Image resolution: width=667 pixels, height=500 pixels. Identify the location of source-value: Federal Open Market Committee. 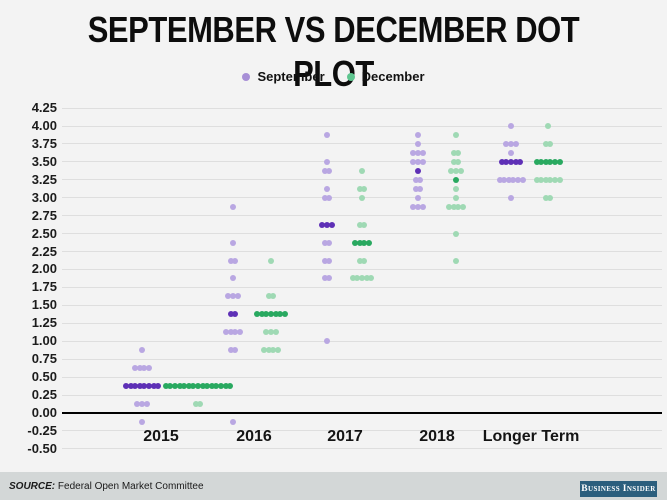
(130, 486).